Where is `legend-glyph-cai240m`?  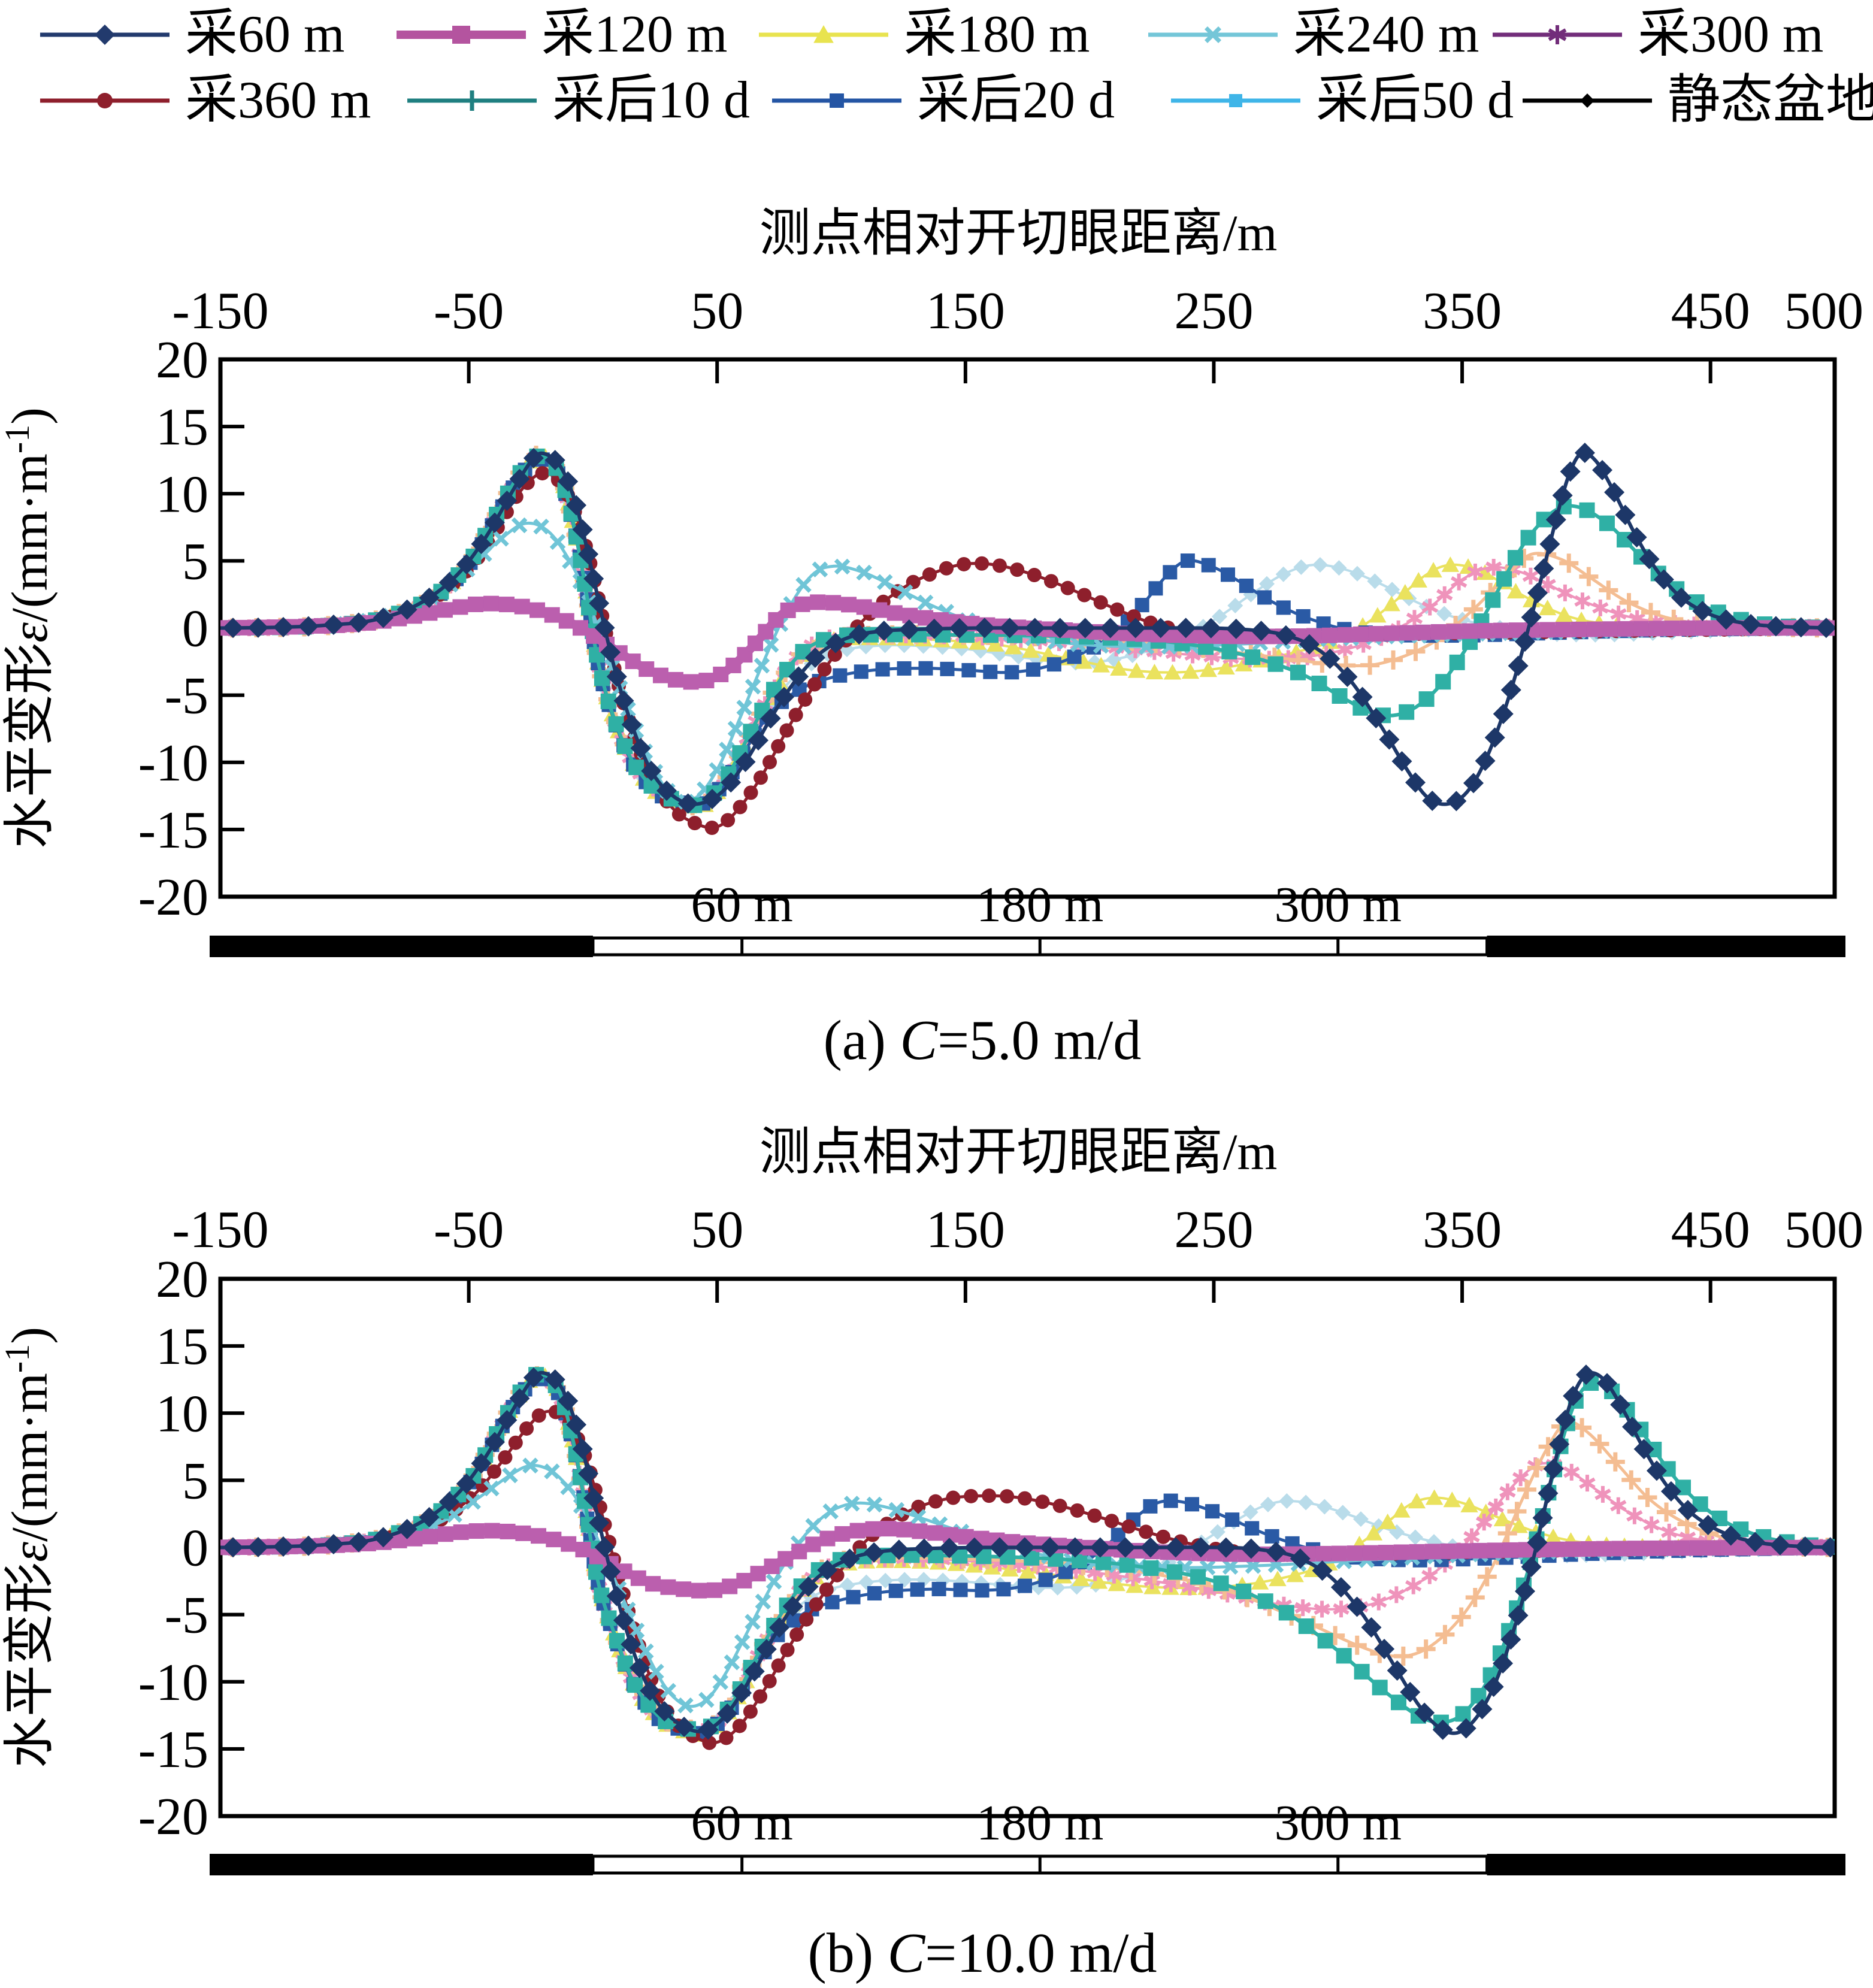
legend-glyph-cai240m is located at coordinates (1213, 34).